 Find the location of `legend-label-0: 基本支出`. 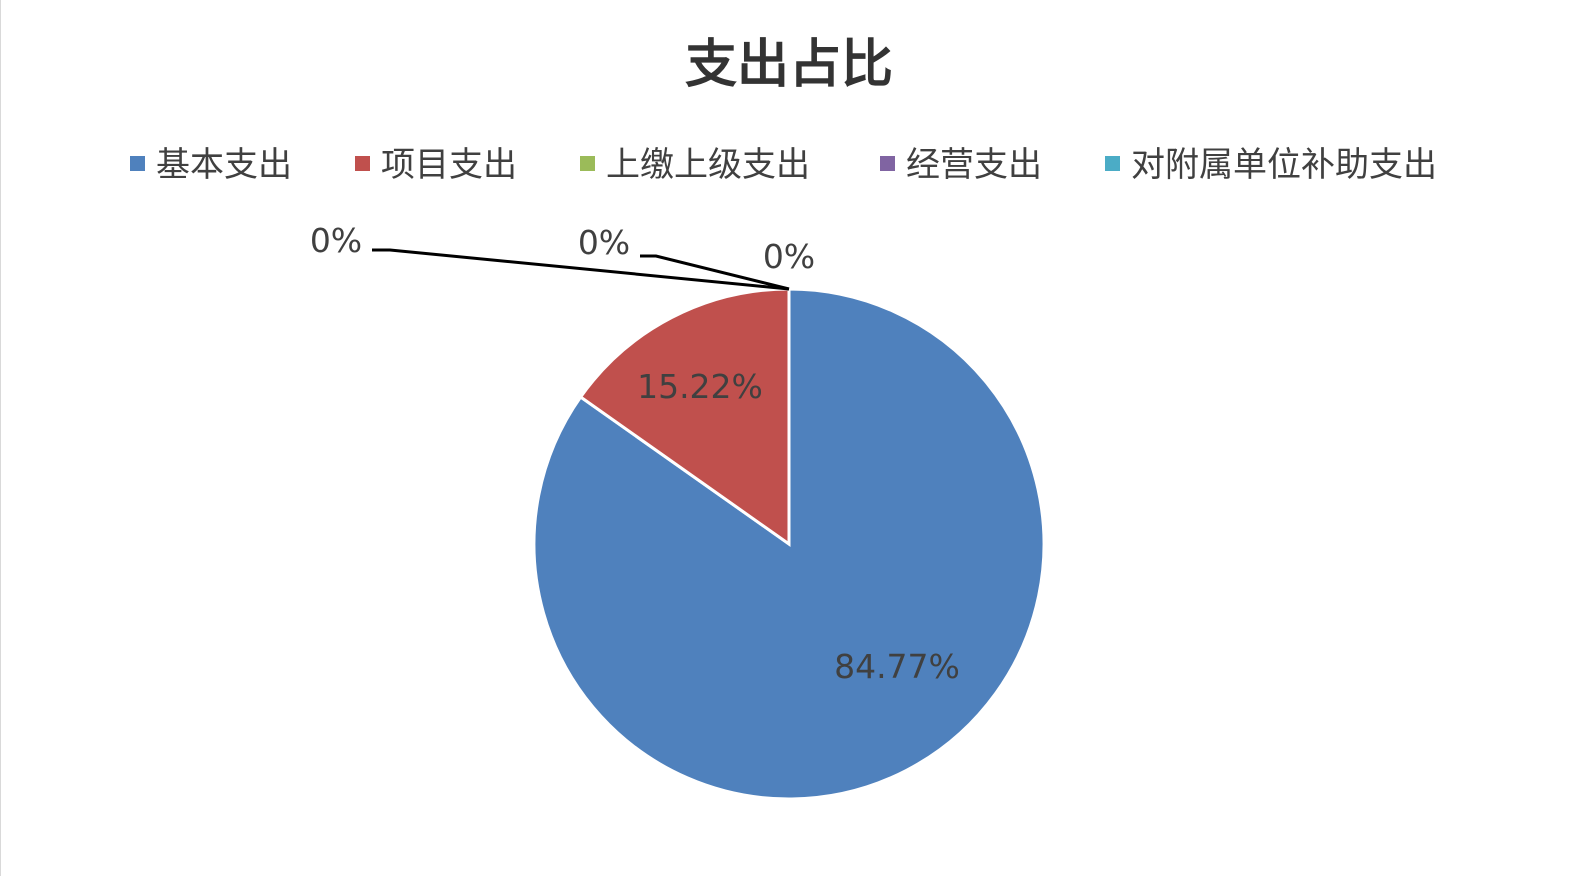

legend-label-0: 基本支出 is located at coordinates (224, 165).